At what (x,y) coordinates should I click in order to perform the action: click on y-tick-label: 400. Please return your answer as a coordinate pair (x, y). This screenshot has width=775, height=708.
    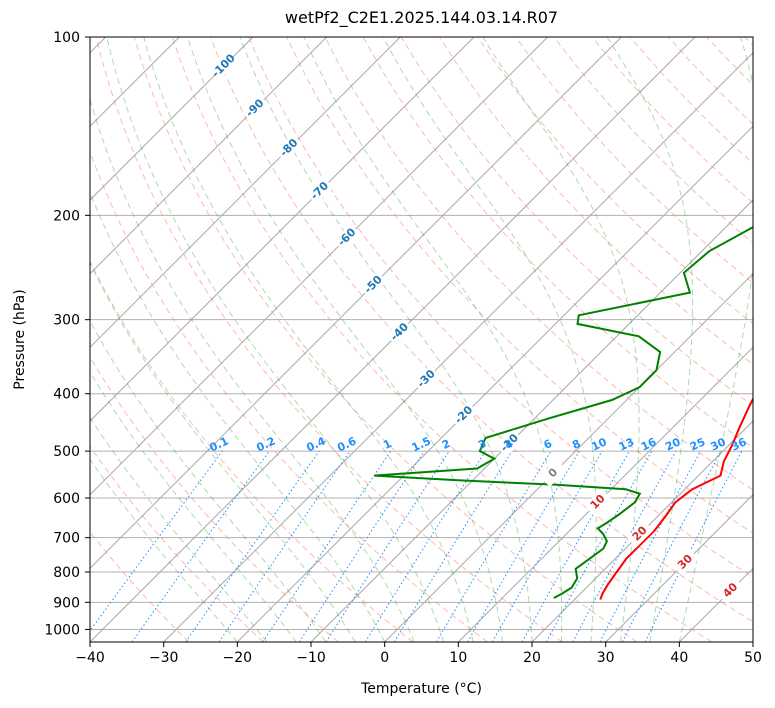
    Looking at the image, I should click on (66, 395).